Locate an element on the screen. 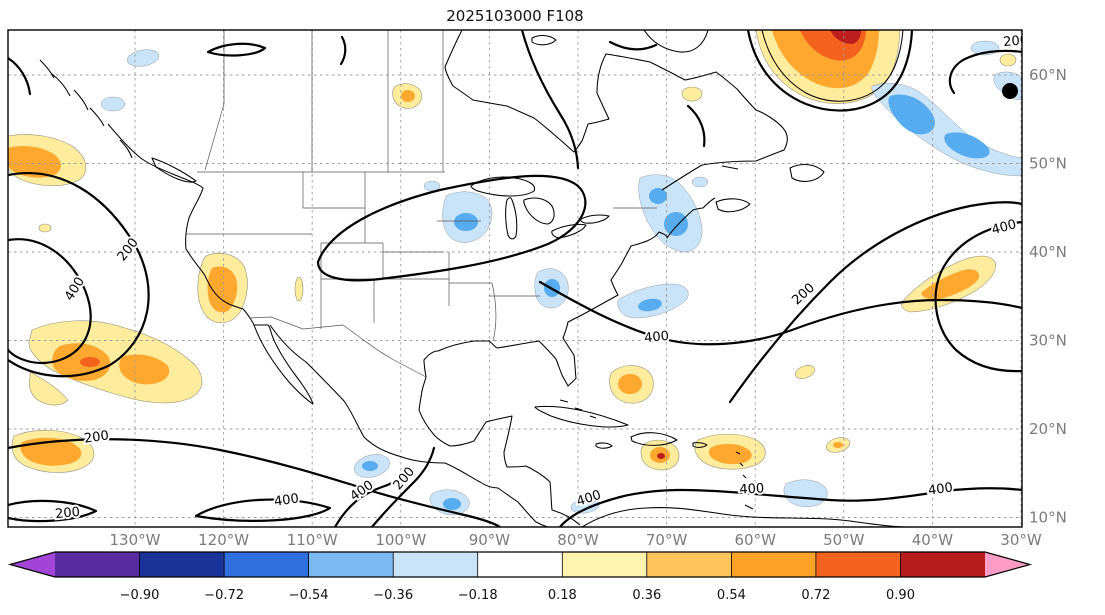 Image resolution: width=1105 pixels, height=615 pixels. coast-greenland is located at coordinates (832, 66).